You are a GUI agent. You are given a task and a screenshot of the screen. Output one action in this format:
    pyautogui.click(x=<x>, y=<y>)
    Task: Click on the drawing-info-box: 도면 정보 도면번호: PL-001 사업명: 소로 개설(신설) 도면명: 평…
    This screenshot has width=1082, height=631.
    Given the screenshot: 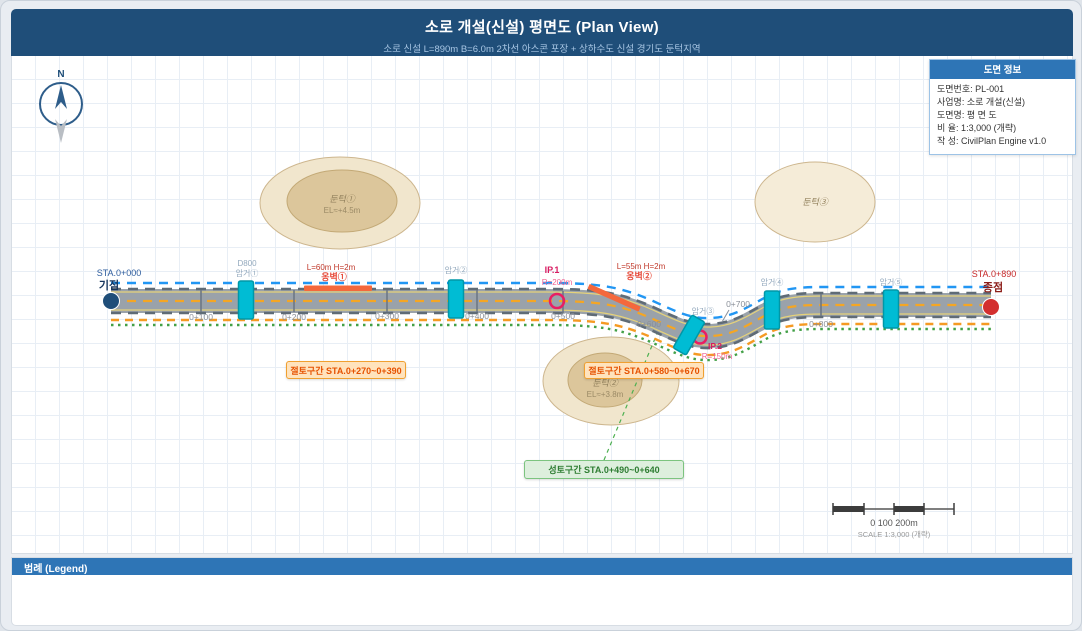 What is the action you would take?
    pyautogui.click(x=1002, y=107)
    